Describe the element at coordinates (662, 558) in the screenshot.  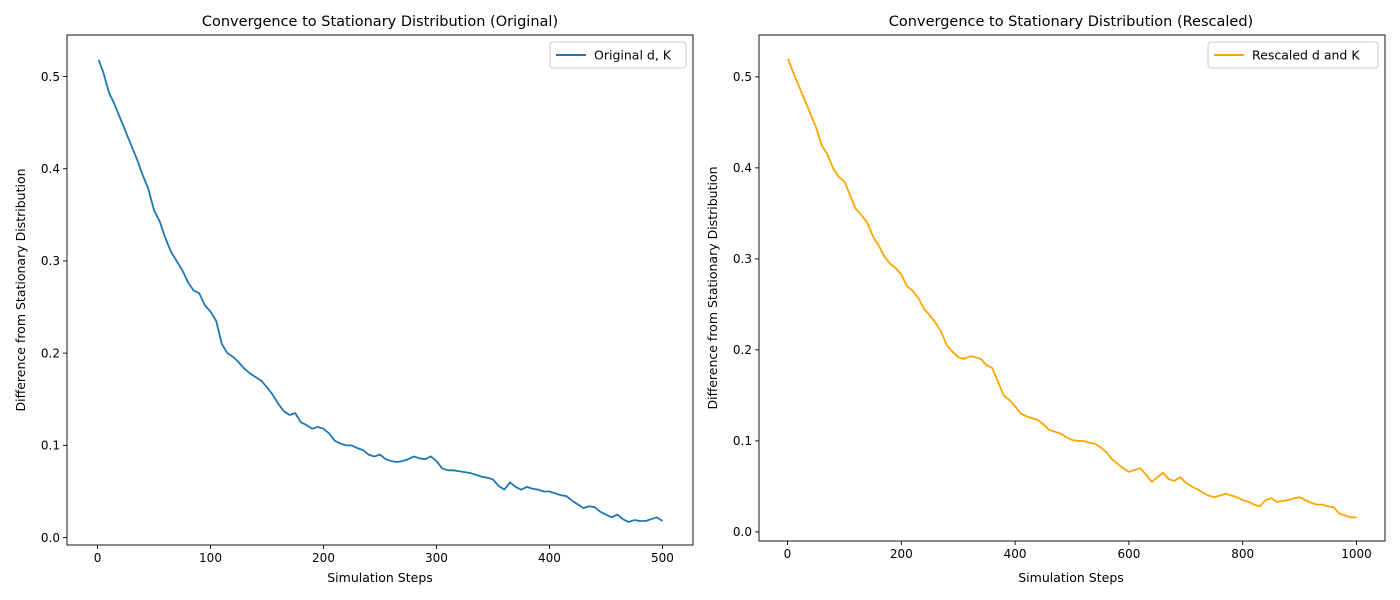
I see `x-tick-label: 500` at that location.